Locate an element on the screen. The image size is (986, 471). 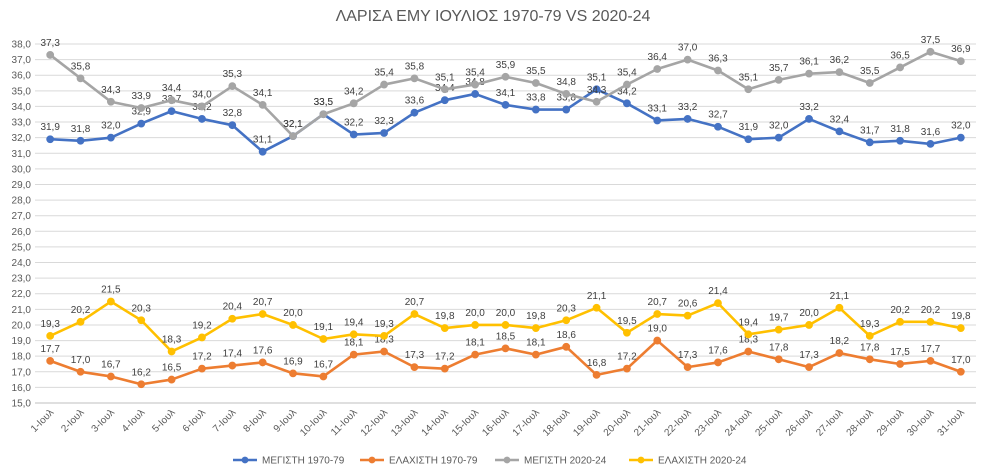
data-label: 34,2 is located at coordinates (627, 91).